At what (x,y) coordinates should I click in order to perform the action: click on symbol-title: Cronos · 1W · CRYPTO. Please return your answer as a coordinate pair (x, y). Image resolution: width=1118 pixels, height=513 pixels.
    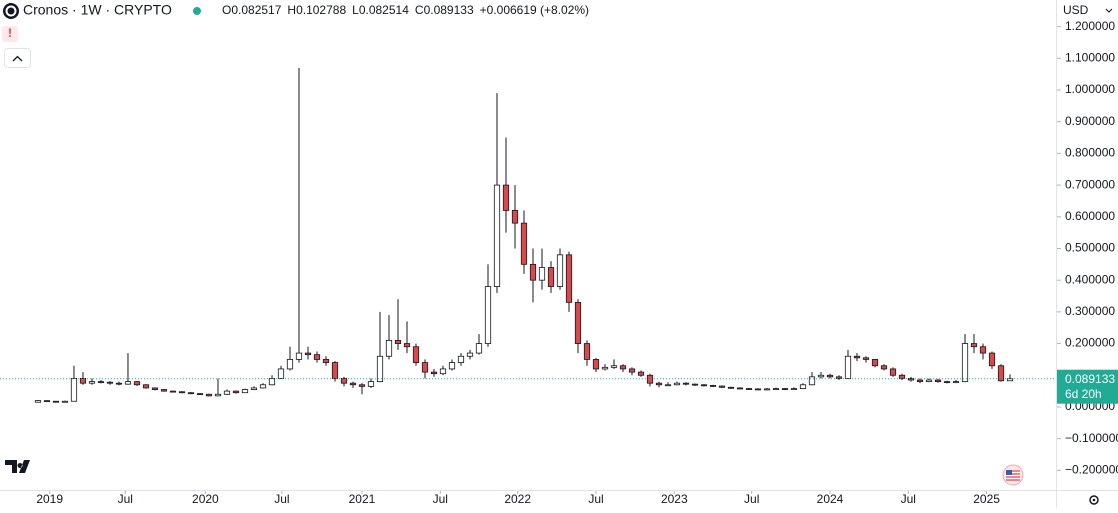
    Looking at the image, I should click on (97, 10).